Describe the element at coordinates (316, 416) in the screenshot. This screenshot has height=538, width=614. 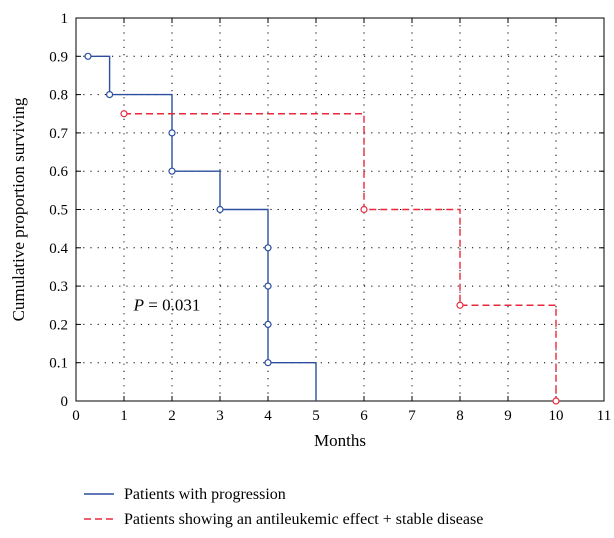
I see `x-tick-label: 5` at that location.